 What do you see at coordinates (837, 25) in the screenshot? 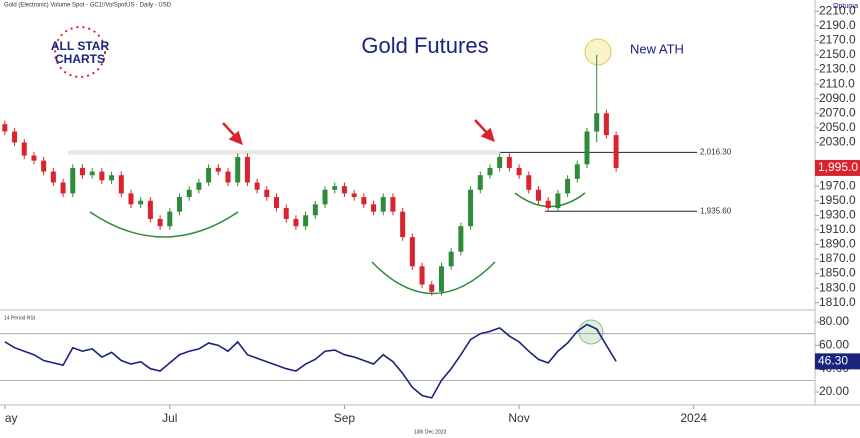
I see `y-tick-label: 2190.0` at bounding box center [837, 25].